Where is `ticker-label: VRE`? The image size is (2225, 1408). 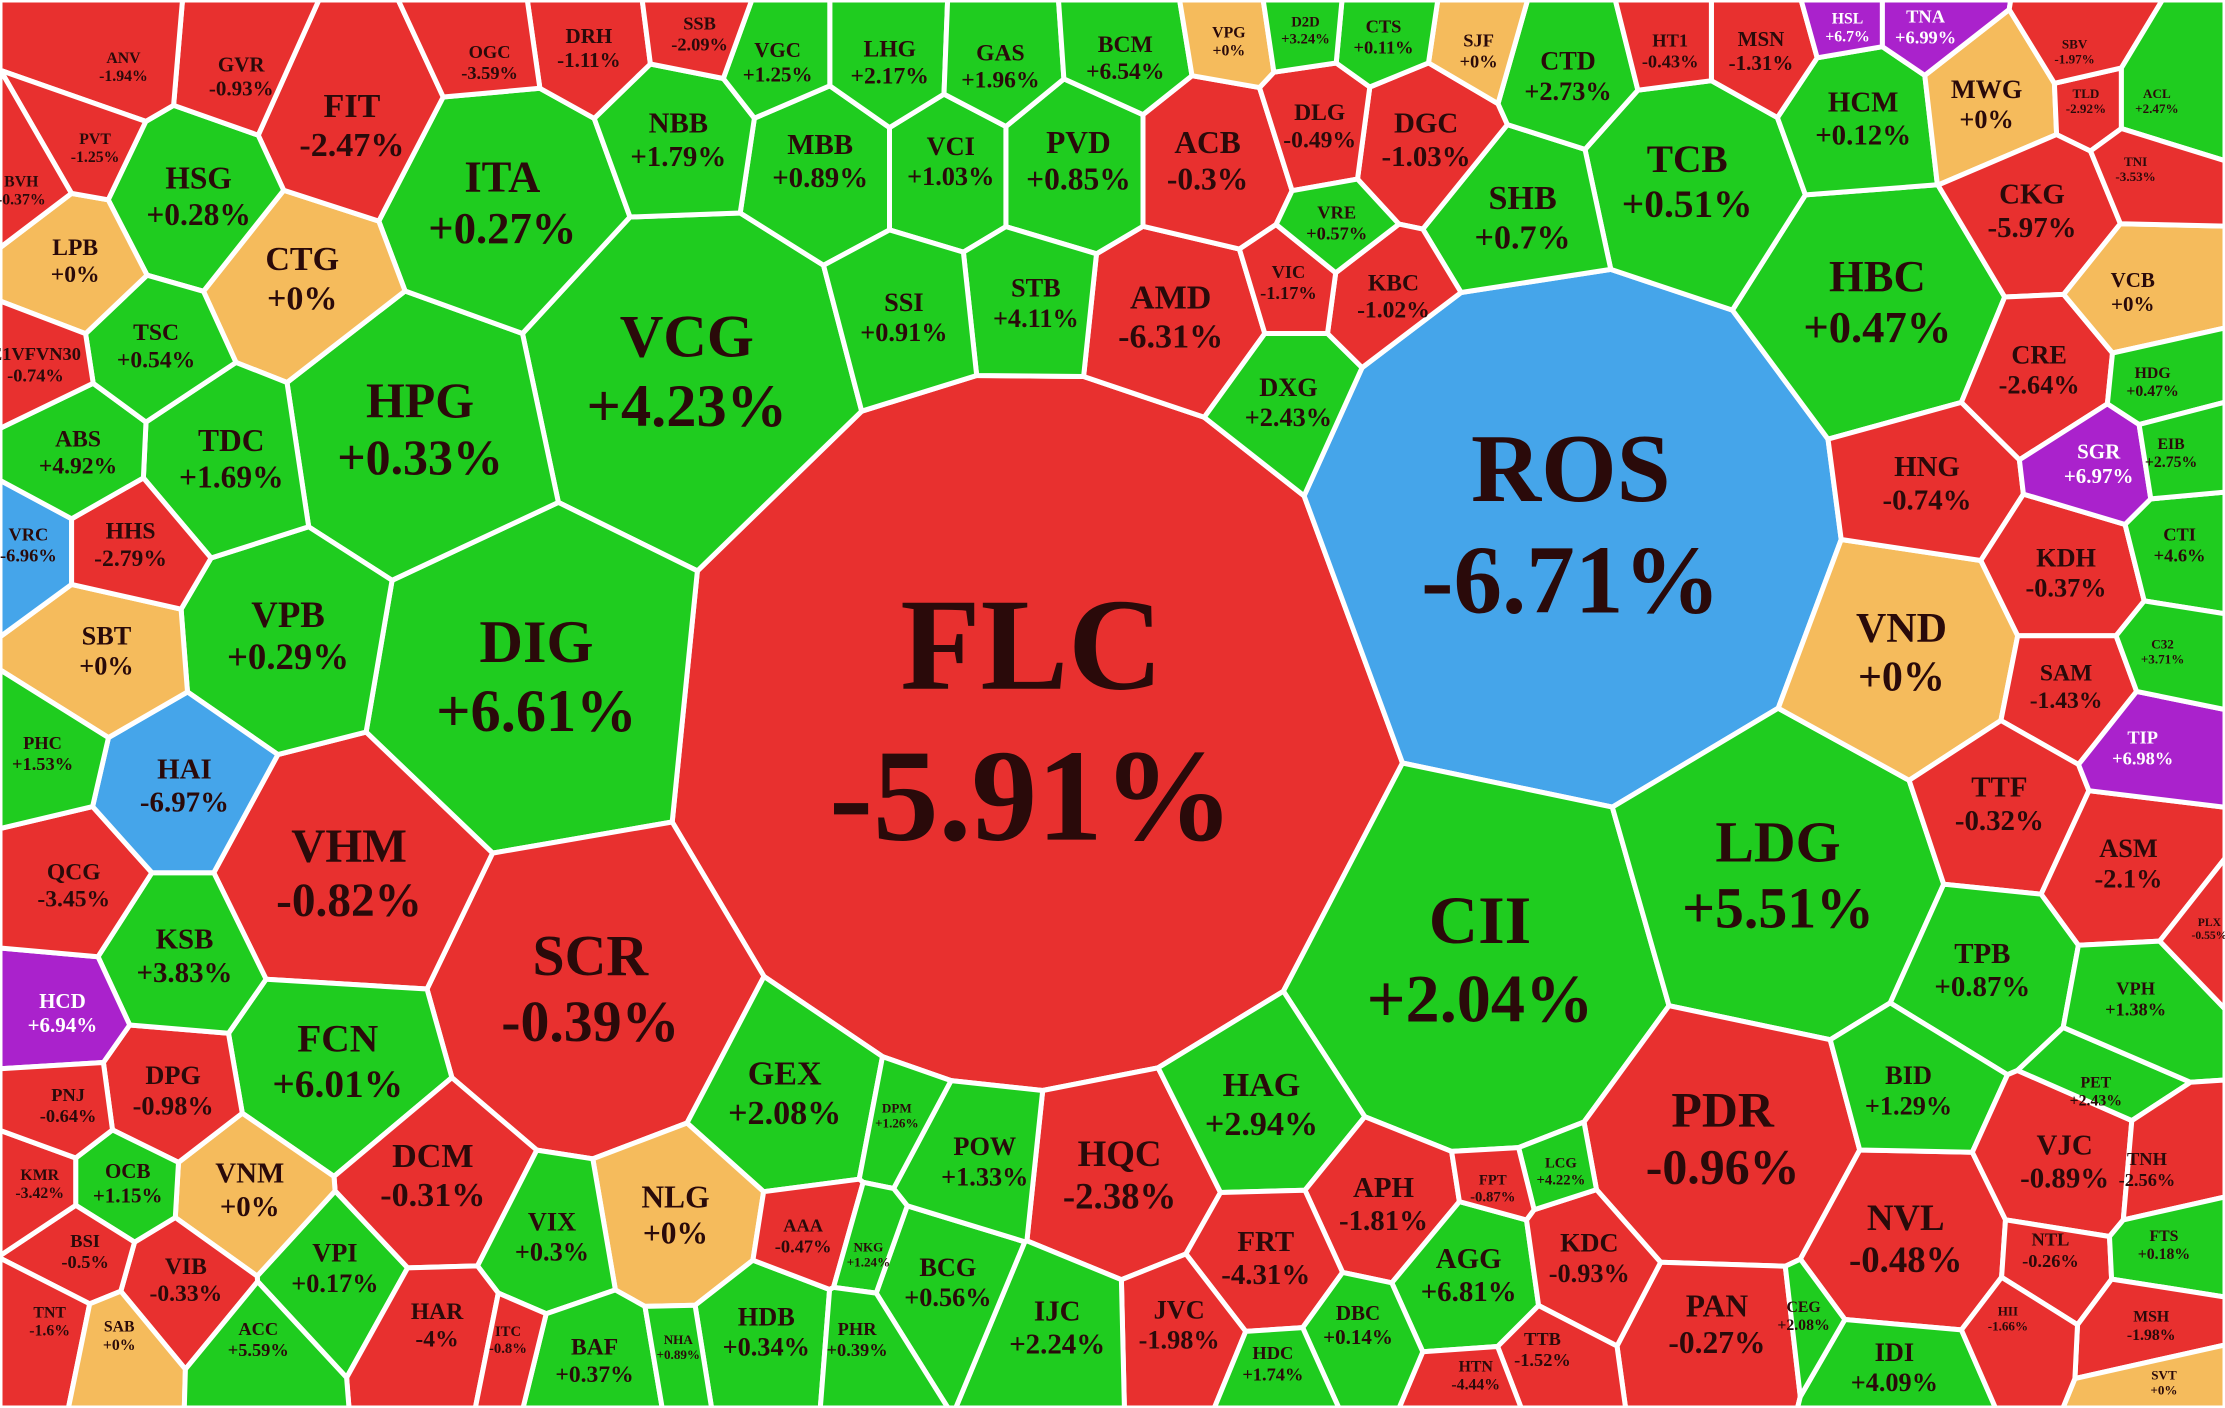 ticker-label: VRE is located at coordinates (1336, 212).